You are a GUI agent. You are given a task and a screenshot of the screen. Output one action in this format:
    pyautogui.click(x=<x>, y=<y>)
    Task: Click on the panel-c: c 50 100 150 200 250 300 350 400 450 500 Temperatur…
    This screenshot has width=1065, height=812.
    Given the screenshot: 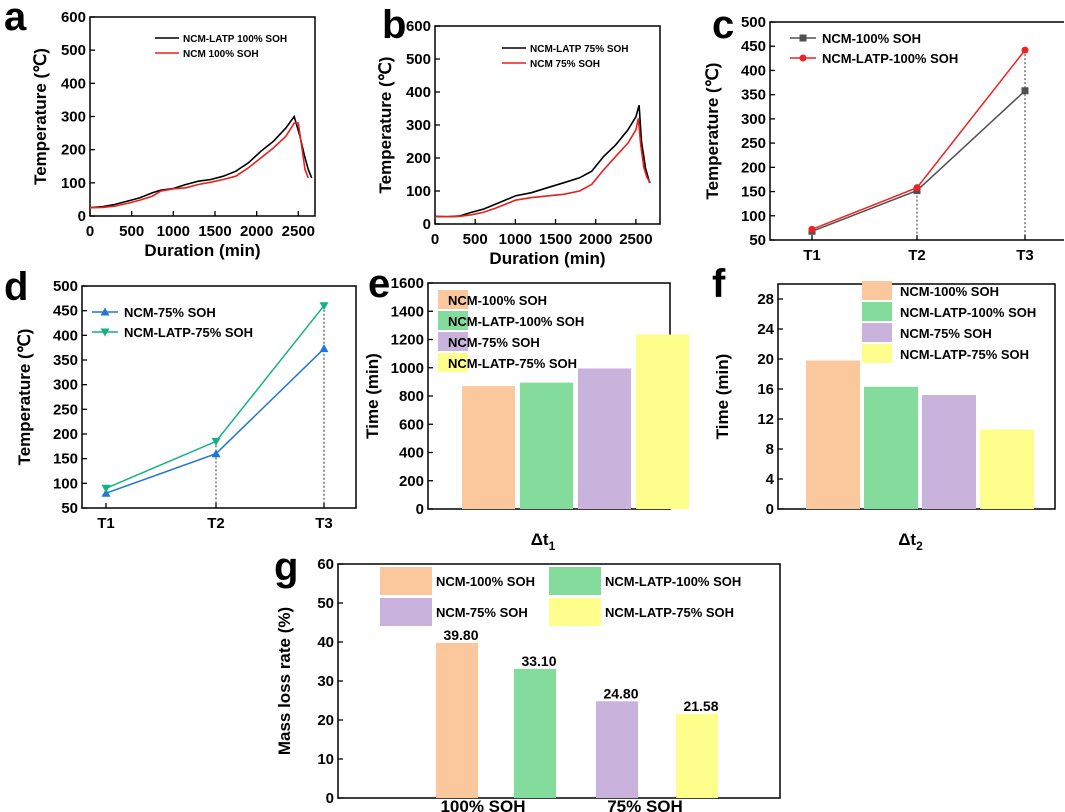 What is the action you would take?
    pyautogui.click(x=884, y=133)
    